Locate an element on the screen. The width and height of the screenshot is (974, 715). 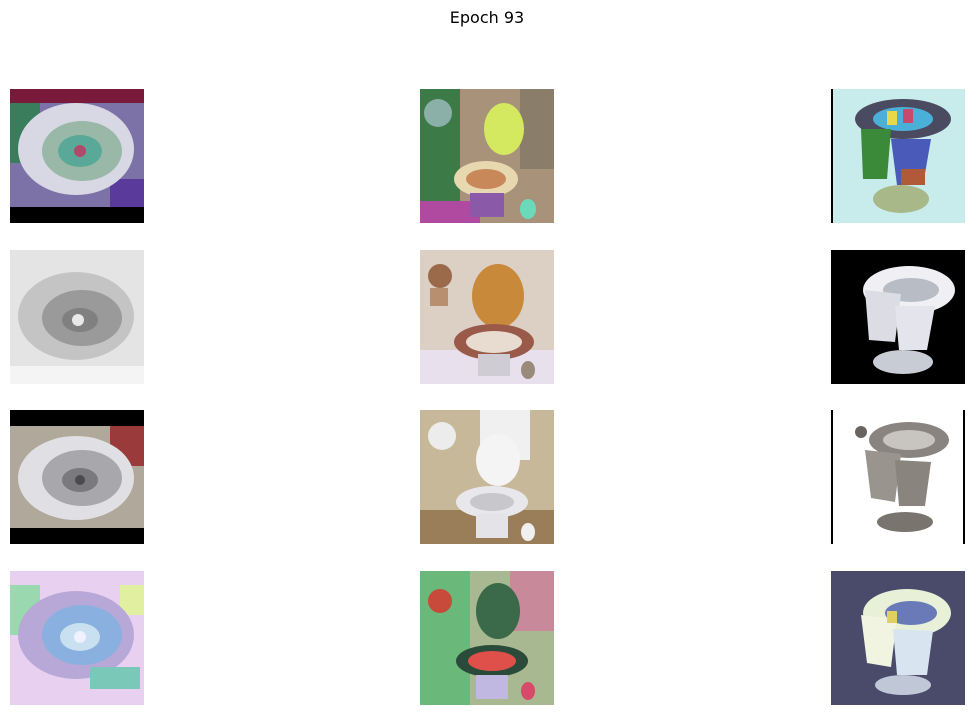
tile-r1-c1 is located at coordinates (487, 317).